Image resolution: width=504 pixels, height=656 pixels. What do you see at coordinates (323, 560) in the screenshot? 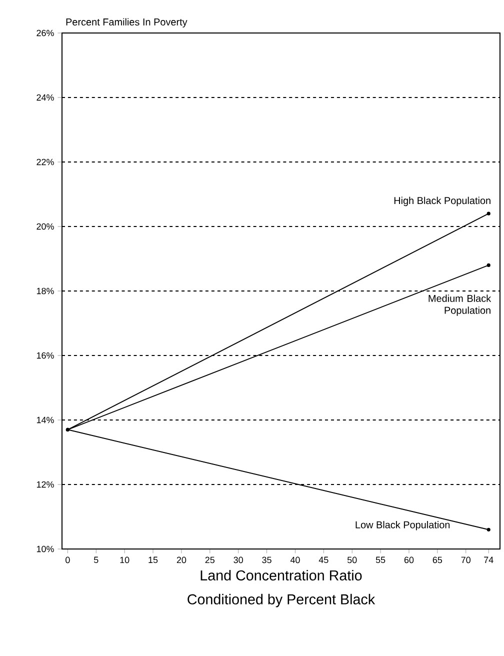
I see `x-tick-label: 45` at bounding box center [323, 560].